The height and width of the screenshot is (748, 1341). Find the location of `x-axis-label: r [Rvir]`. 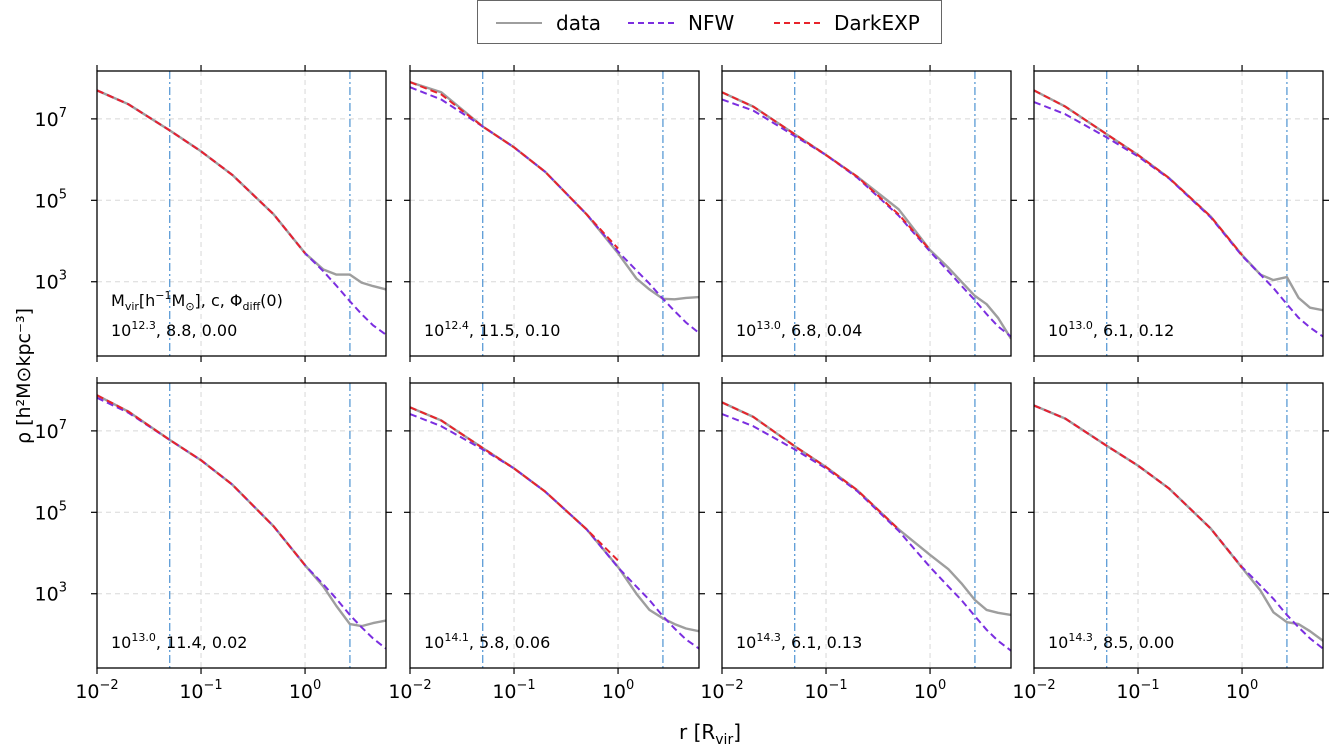

x-axis-label: r [Rvir] is located at coordinates (710, 734).